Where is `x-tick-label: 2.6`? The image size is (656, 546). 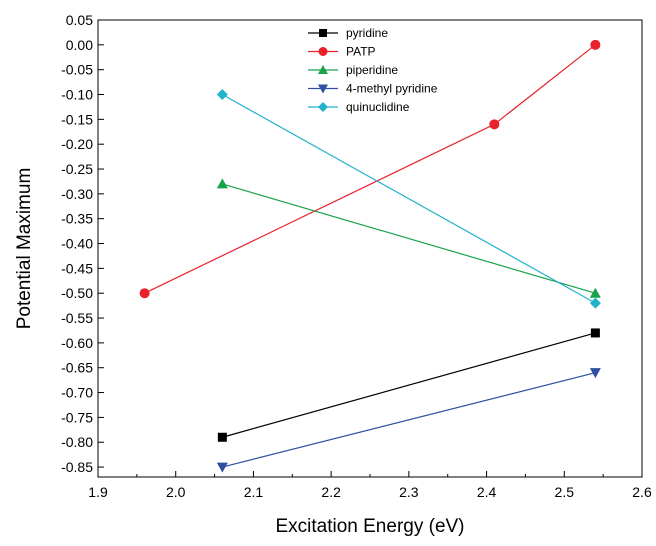 x-tick-label: 2.6 is located at coordinates (642, 492).